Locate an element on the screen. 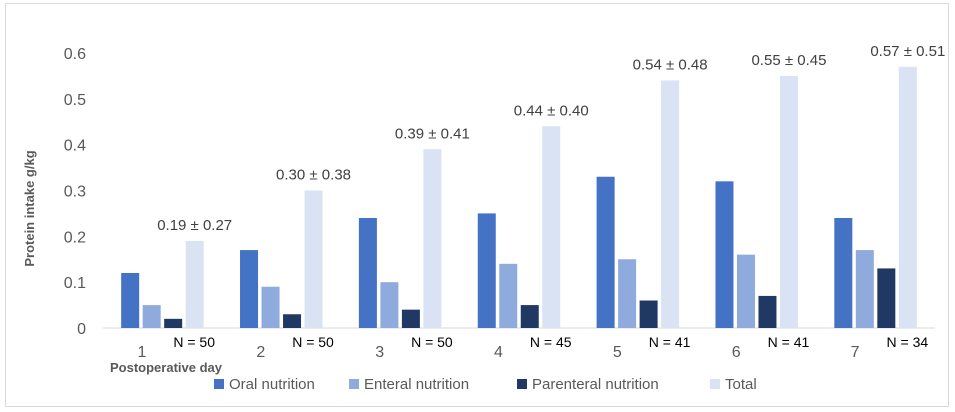 The image size is (955, 412). total-data-label: 0.57 ± 0.51 is located at coordinates (907, 51).